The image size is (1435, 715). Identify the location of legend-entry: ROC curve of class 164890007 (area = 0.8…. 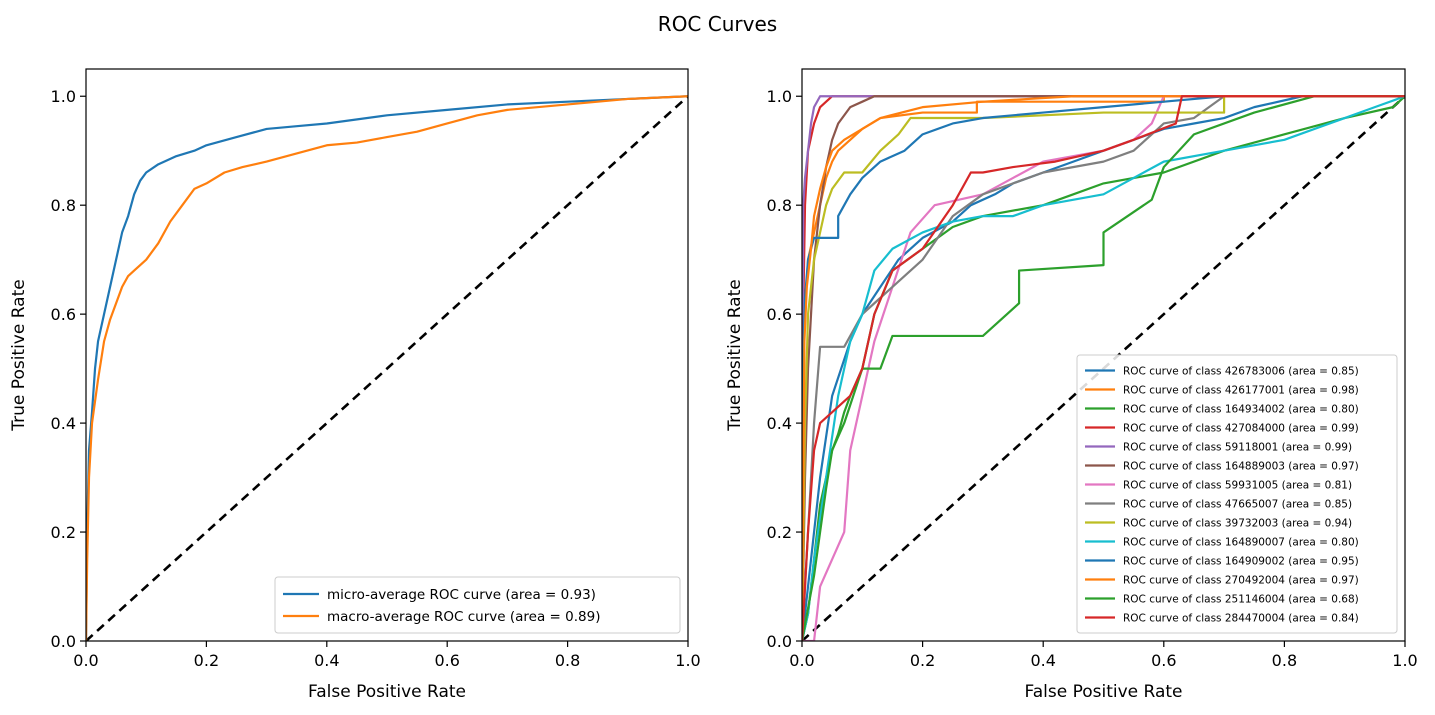
(1241, 542).